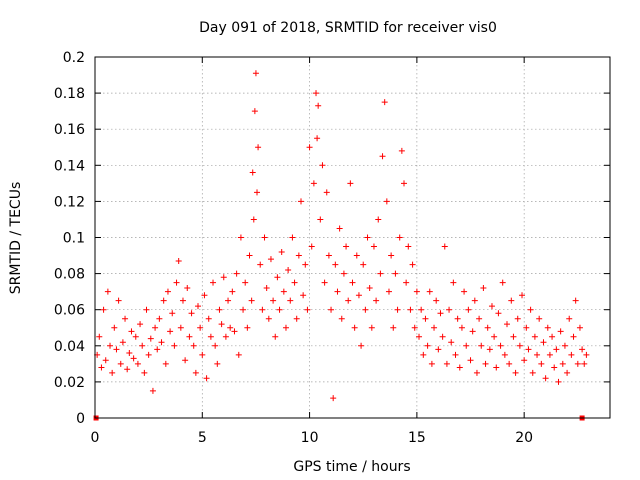  I want to click on y-tick-label: 0.04, so click(69, 347).